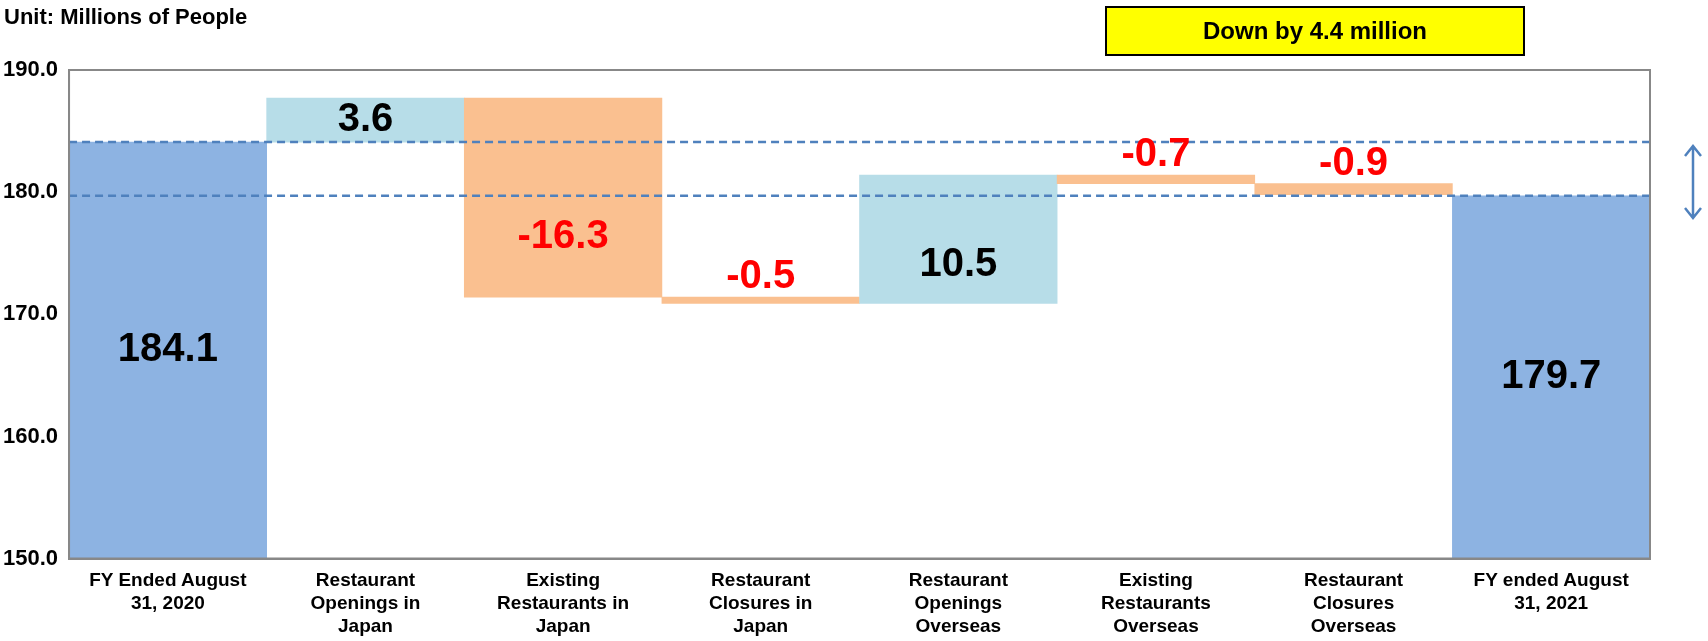  Describe the element at coordinates (365, 602) in the screenshot. I see `x-tick-label: Restaurant Openings in Japan` at that location.